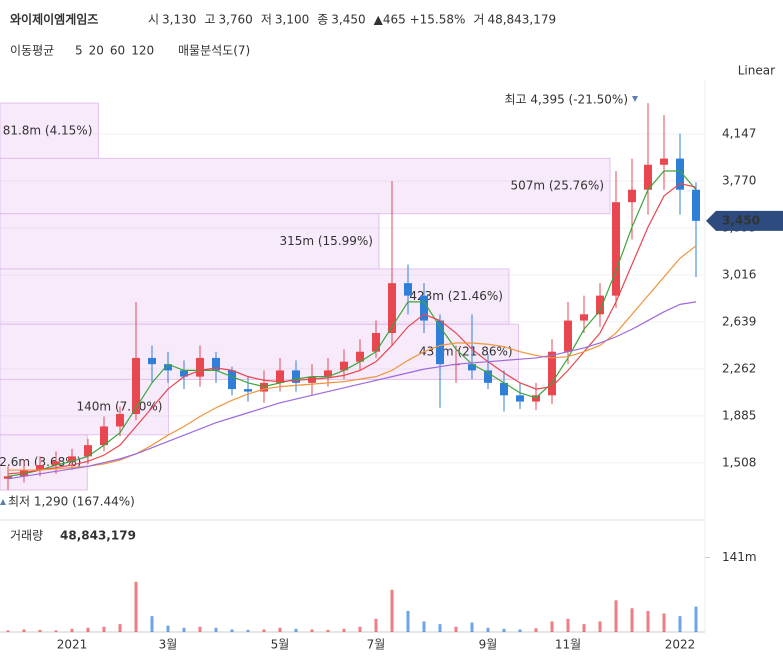 This screenshot has width=783, height=668. What do you see at coordinates (739, 274) in the screenshot?
I see `y-tick-label: 3,016` at bounding box center [739, 274].